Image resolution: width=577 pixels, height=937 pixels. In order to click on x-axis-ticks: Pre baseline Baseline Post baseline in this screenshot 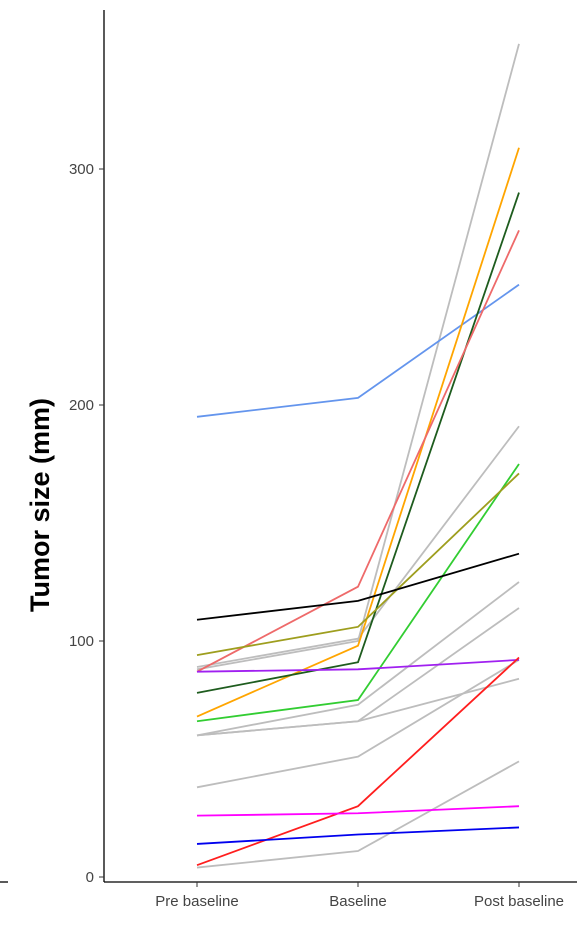, I will do `click(359, 896)`.